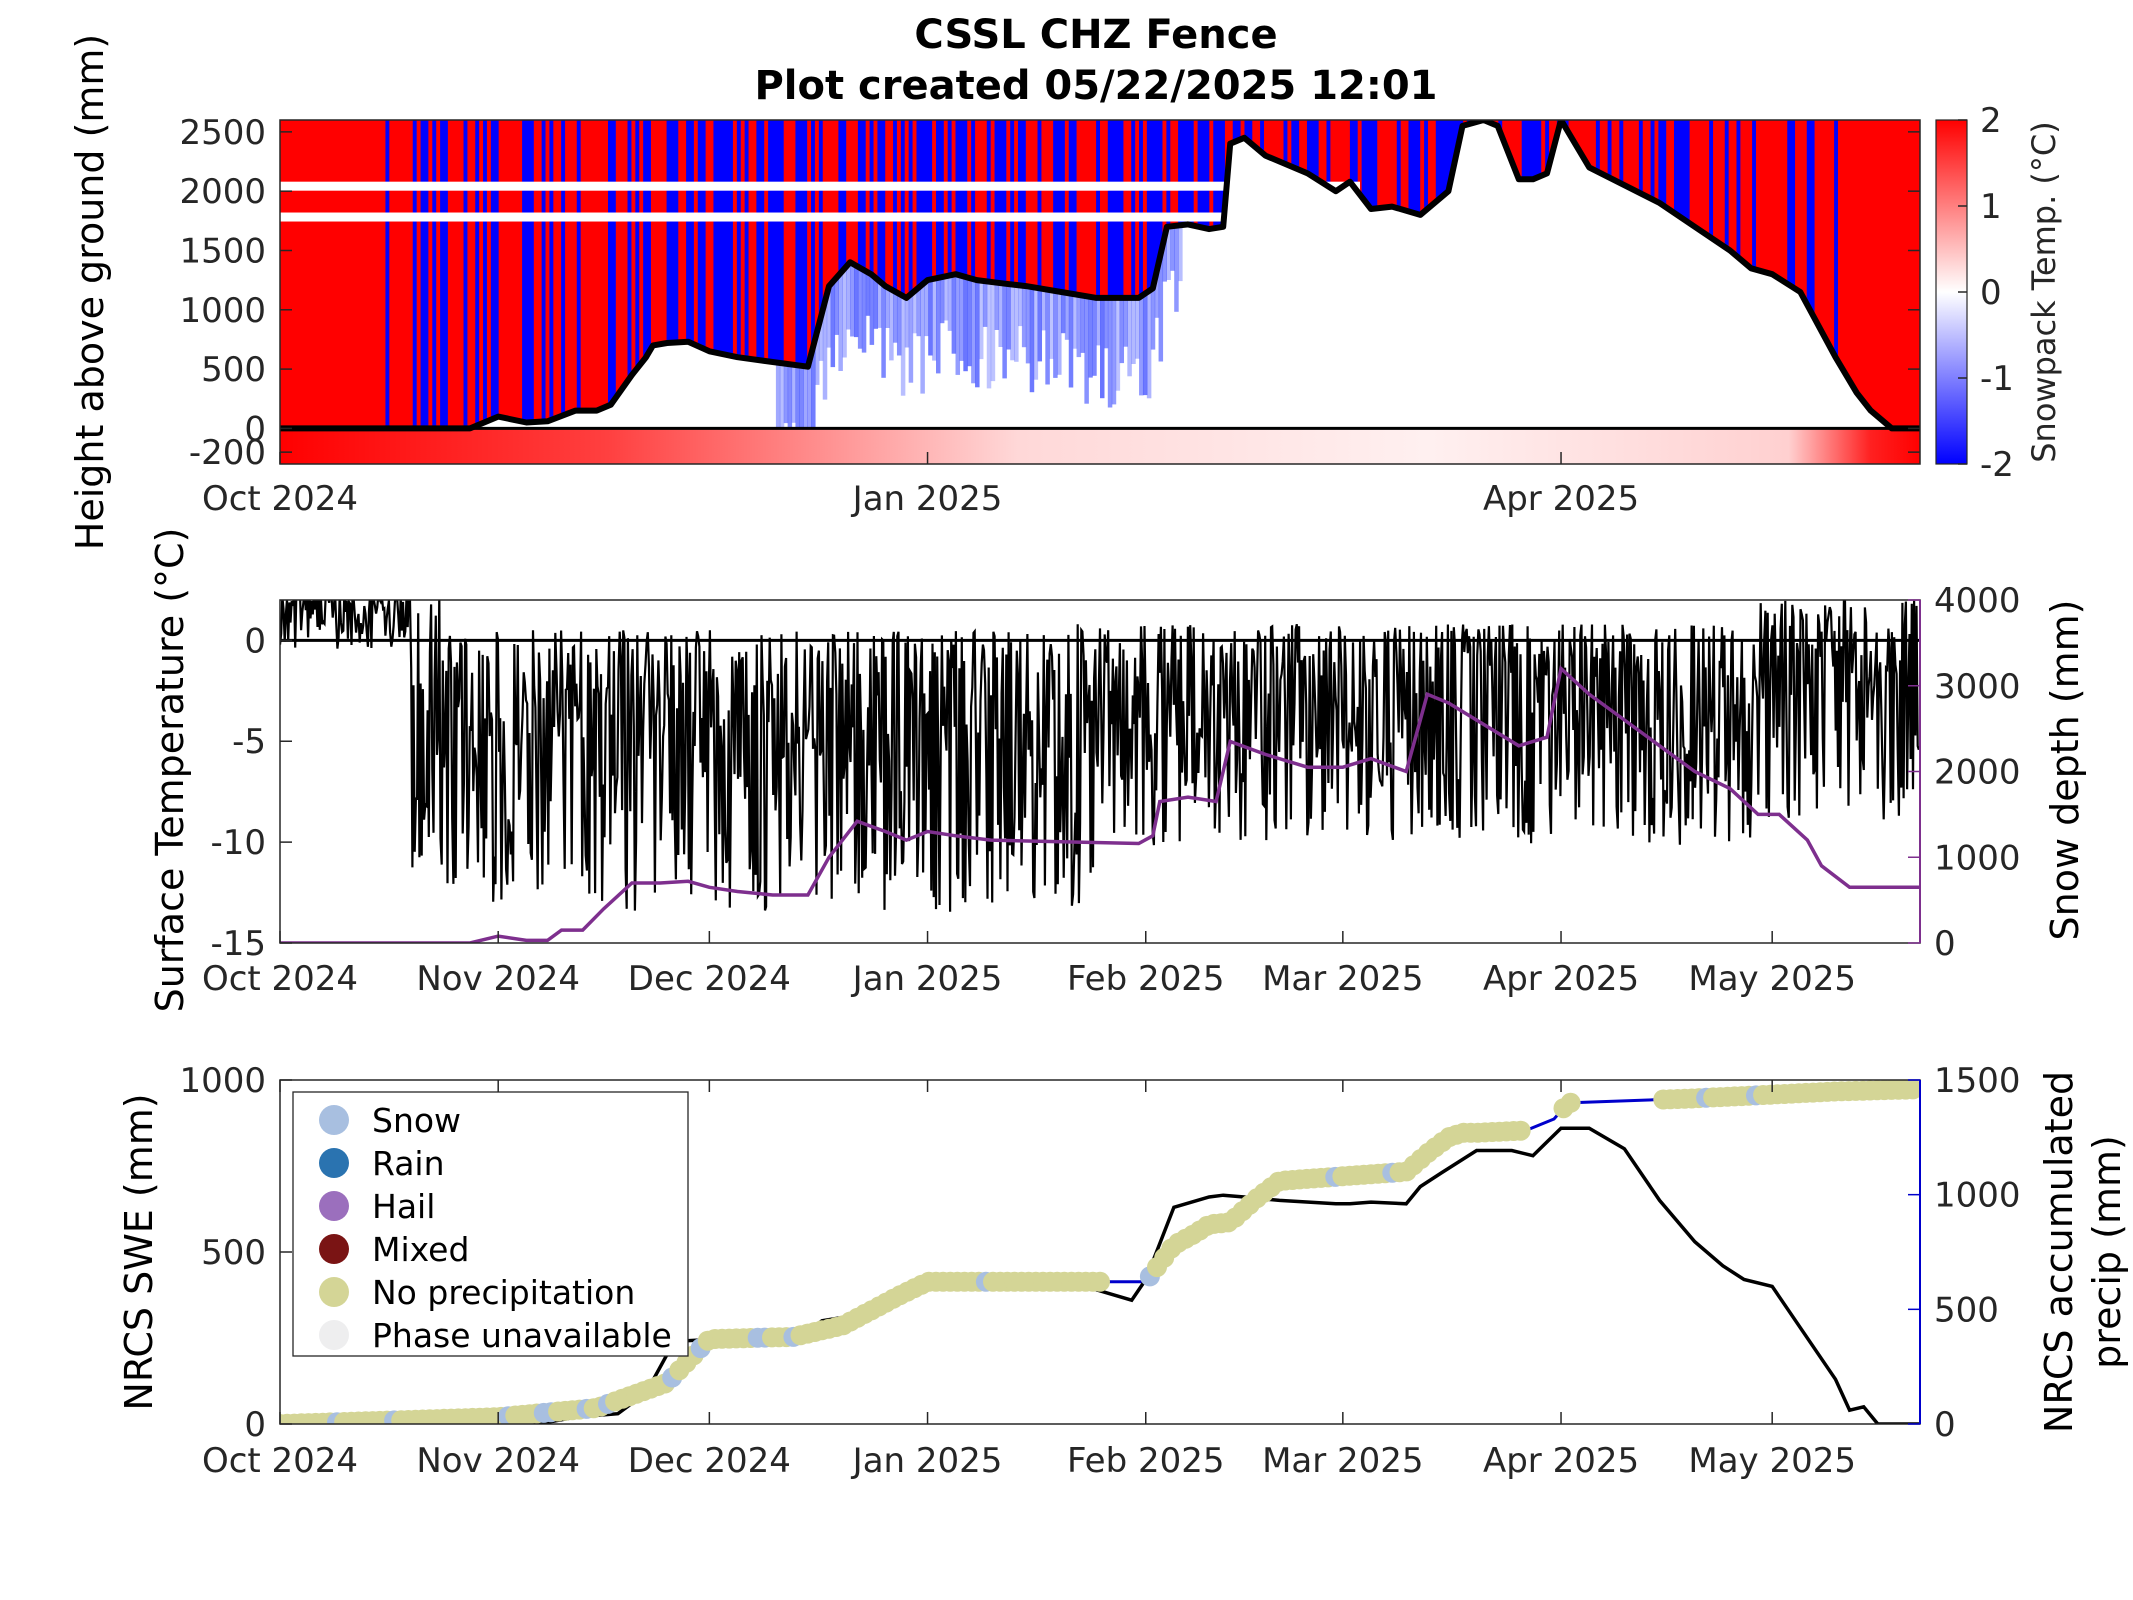 The width and height of the screenshot is (2133, 1600). I want to click on legend-label: Phase unavailable, so click(522, 1335).